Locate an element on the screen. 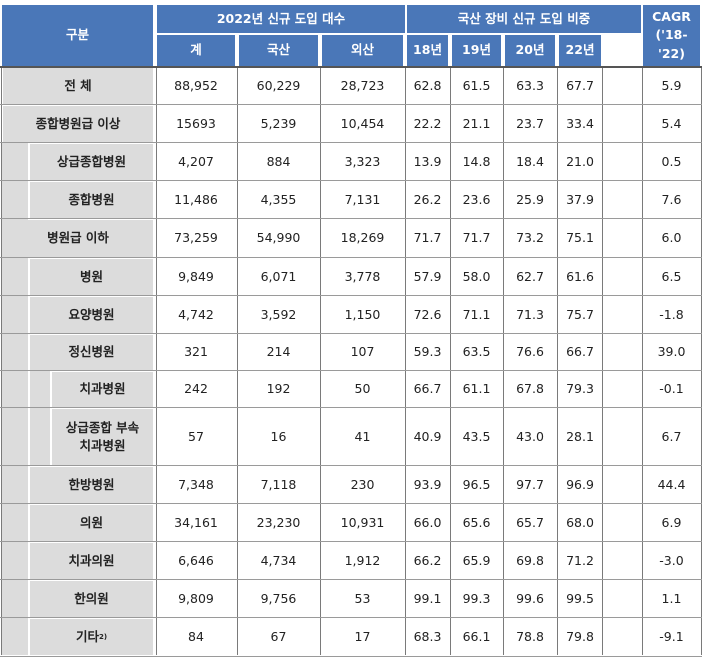  row-value: 23.6 is located at coordinates (476, 200).